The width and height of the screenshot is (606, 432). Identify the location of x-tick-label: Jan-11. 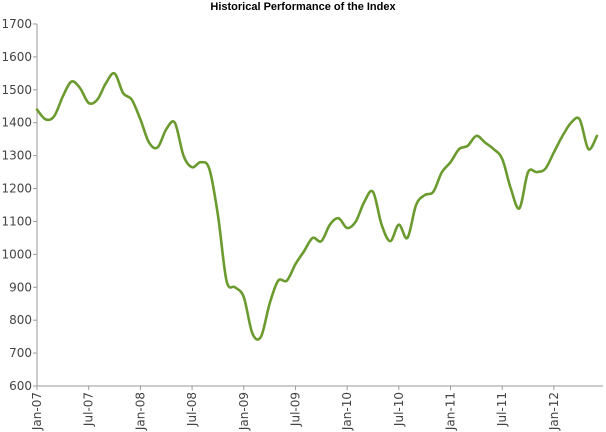
(451, 411).